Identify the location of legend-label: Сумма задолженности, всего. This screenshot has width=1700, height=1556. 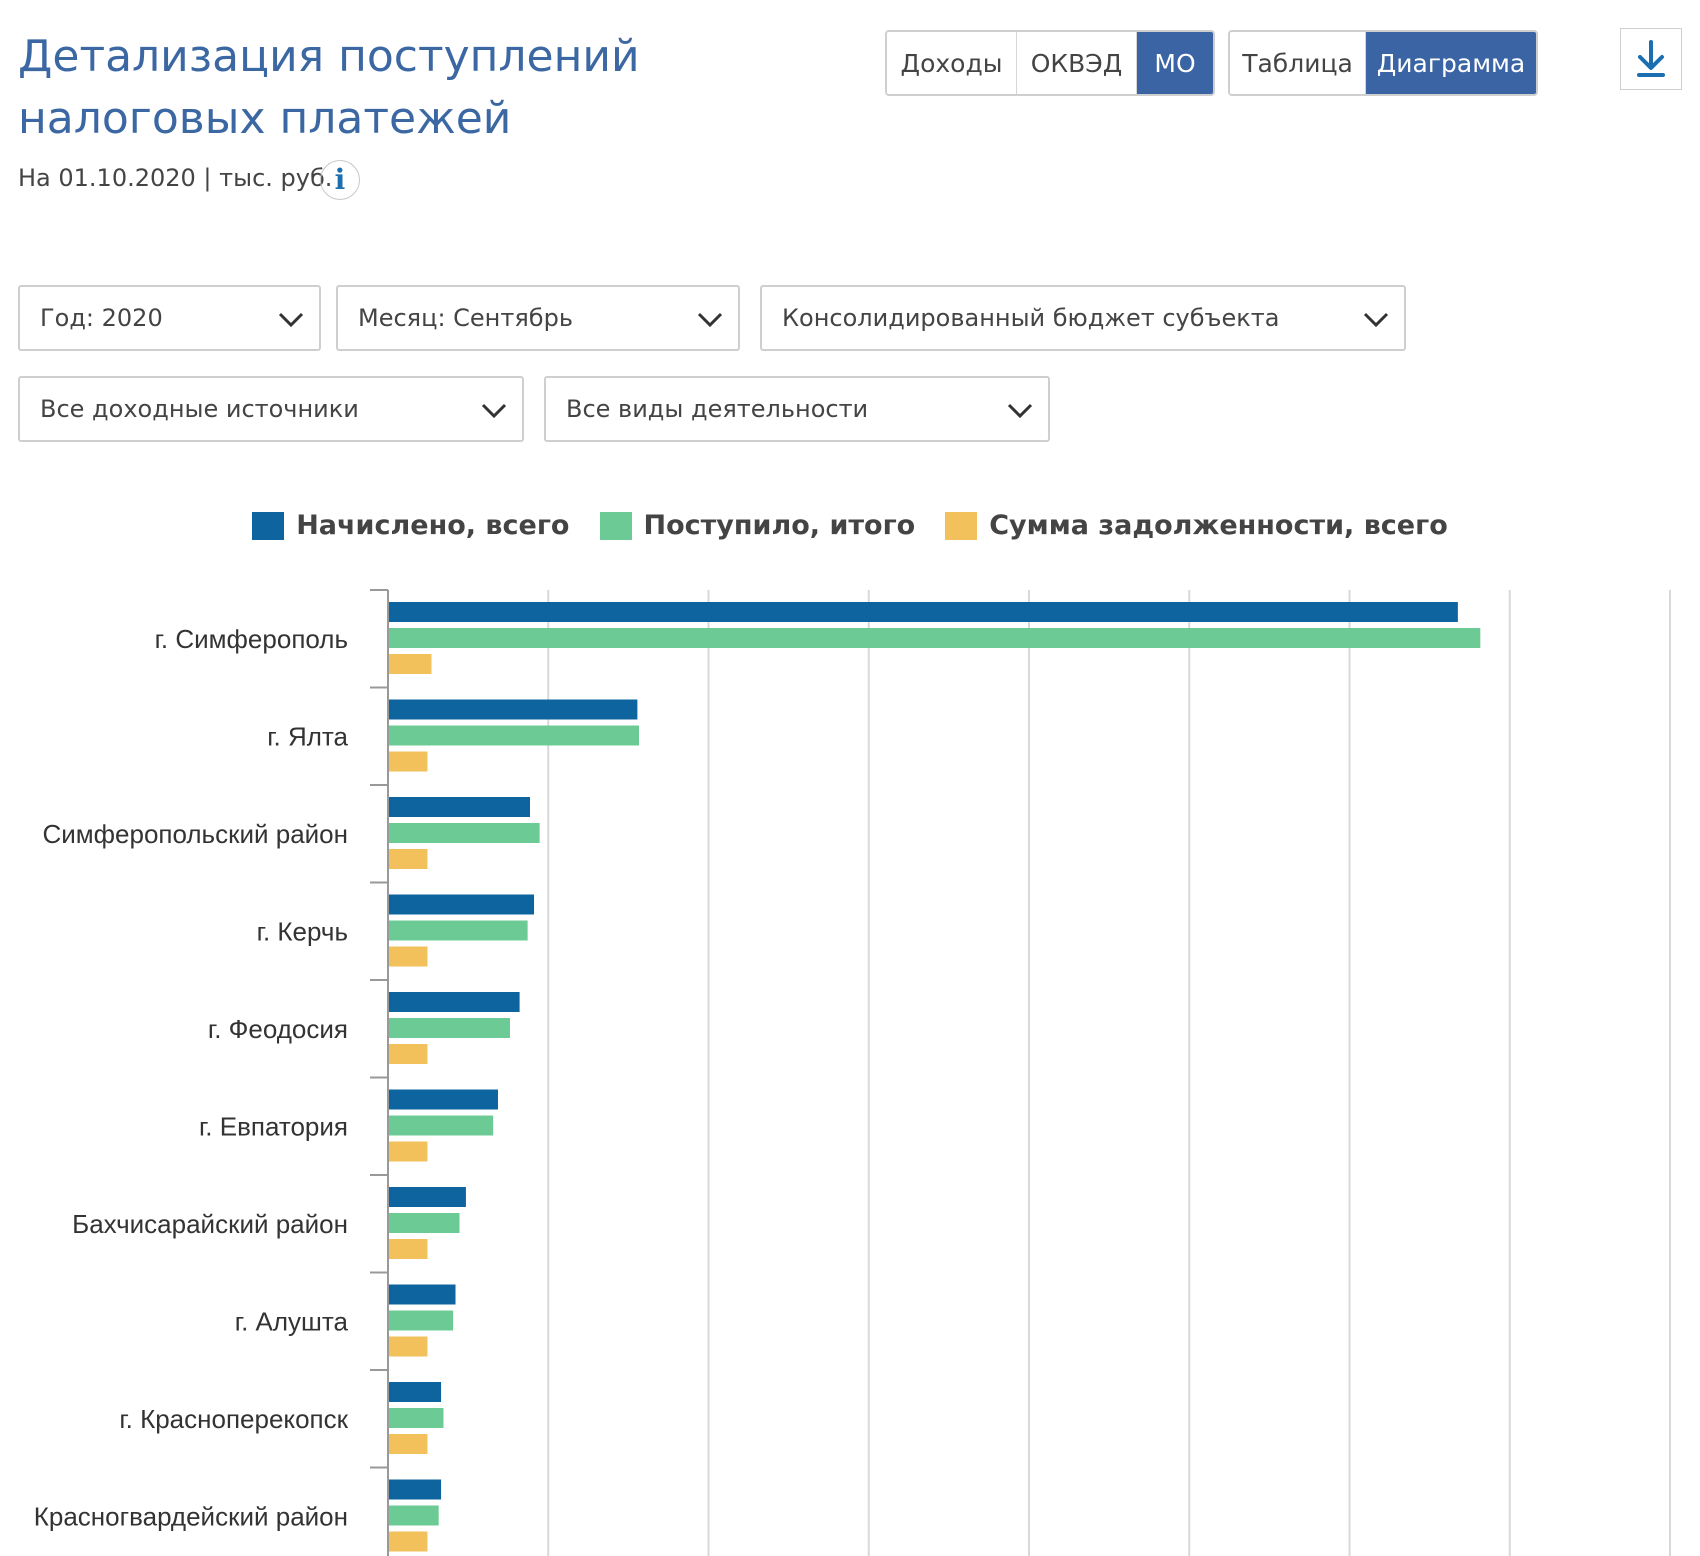
(1218, 525).